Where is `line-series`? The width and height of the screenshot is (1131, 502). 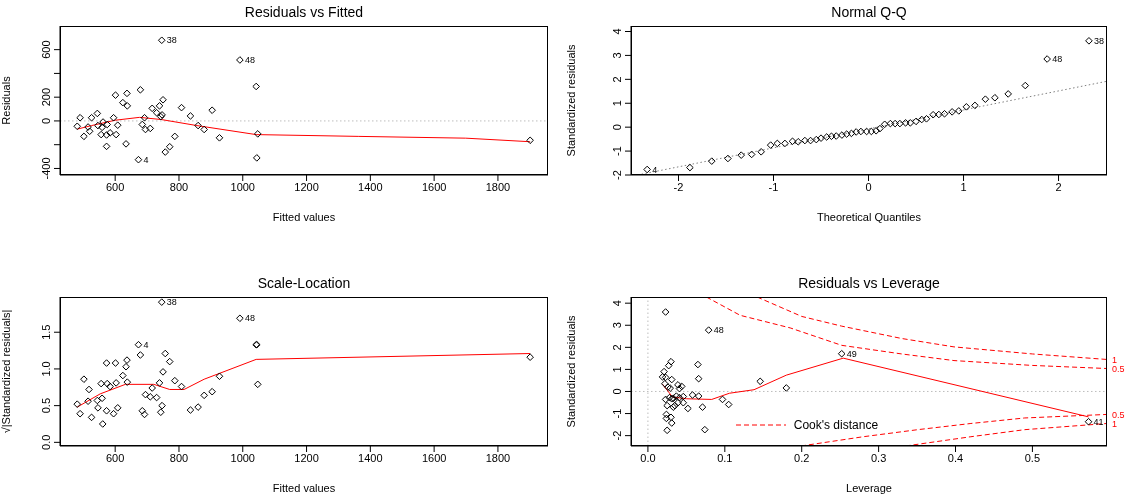
line-series is located at coordinates (906, 333).